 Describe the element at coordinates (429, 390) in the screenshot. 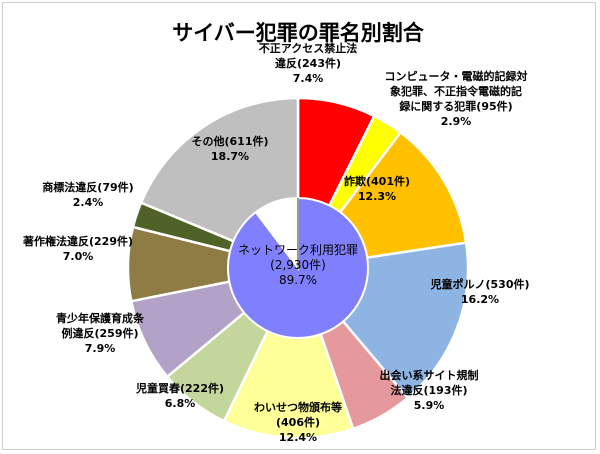

I see `outer-slice-label-4: 出会い系サイト規制法違反(193件) 5.9%` at that location.